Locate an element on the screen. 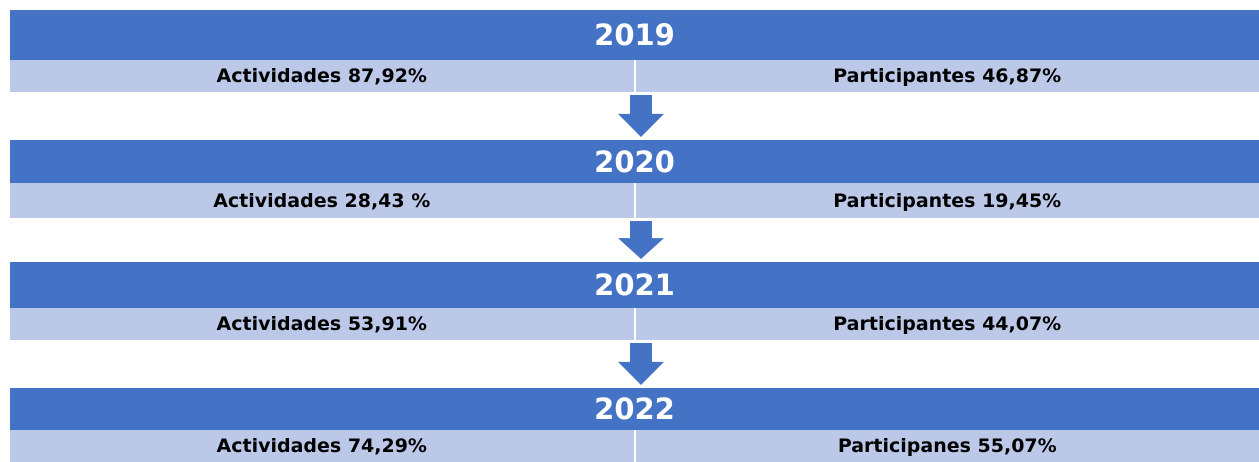 The width and height of the screenshot is (1259, 462). year-header: 2020 is located at coordinates (634, 161).